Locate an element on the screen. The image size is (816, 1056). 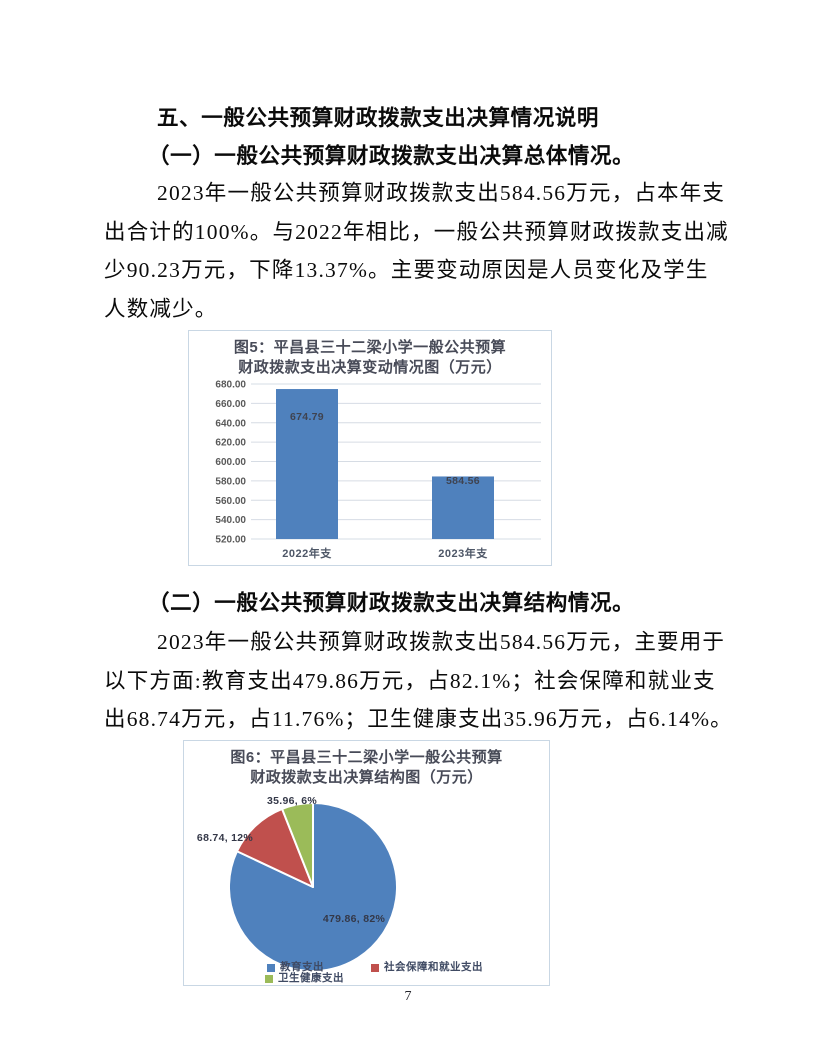
paragraph-line: 出68.74万元，占11.76%；卫生健康支出35.96万元，占6.14%。 is located at coordinates (418, 719).